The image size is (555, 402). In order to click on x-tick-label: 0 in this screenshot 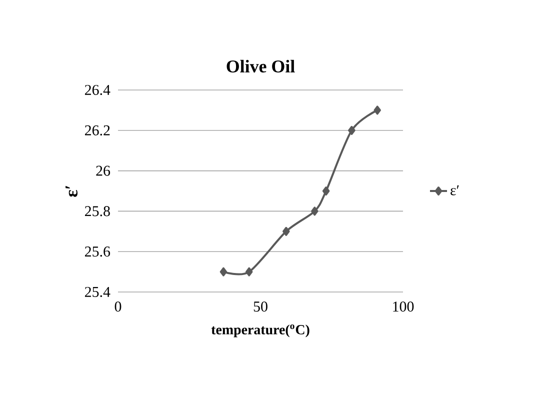, I will do `click(118, 307)`.